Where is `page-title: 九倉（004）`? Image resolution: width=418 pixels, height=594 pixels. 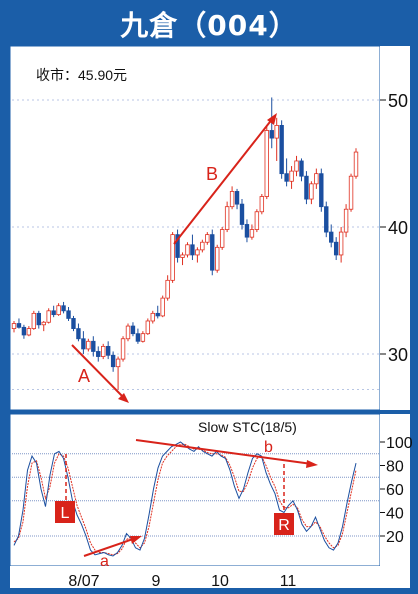
page-title: 九倉（004） is located at coordinates (209, 25).